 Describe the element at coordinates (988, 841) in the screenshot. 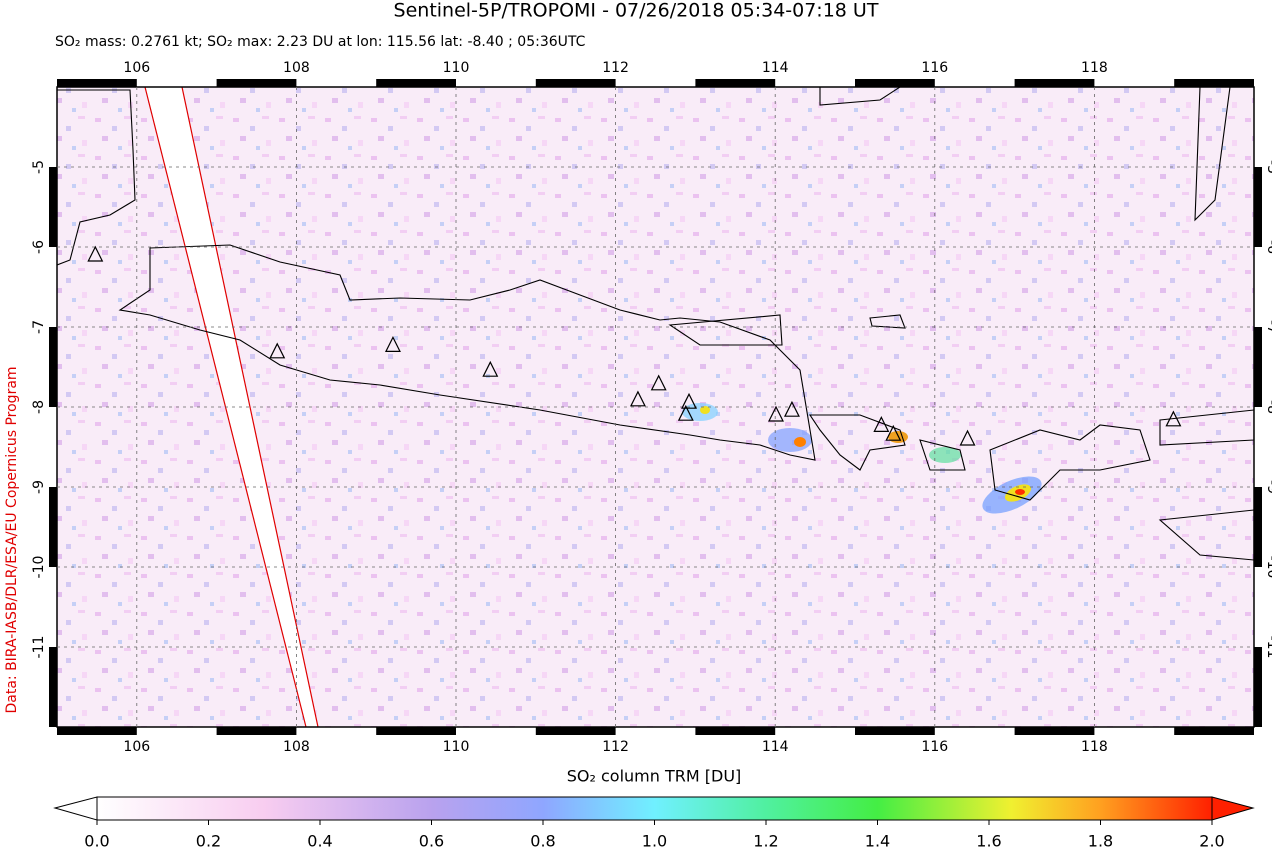

I see `colorbar-tick-label: 1.6` at that location.